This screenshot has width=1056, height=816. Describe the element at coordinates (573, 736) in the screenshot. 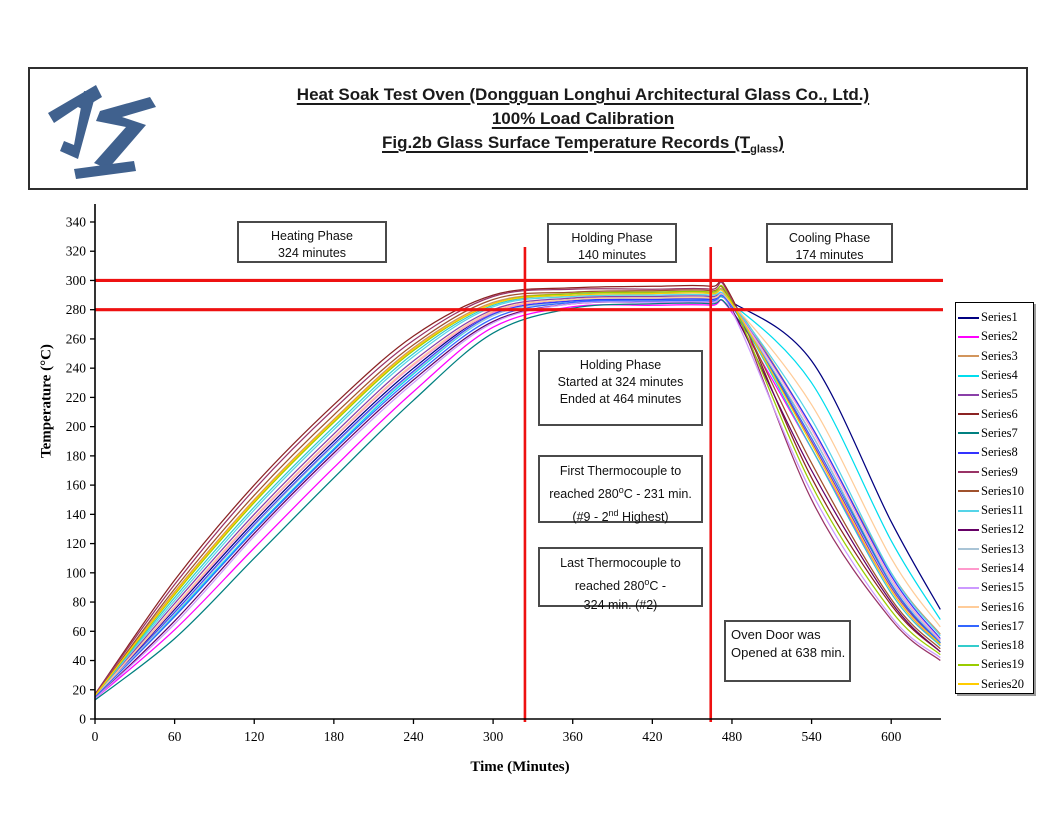

I see `x-tick-label: 360` at that location.